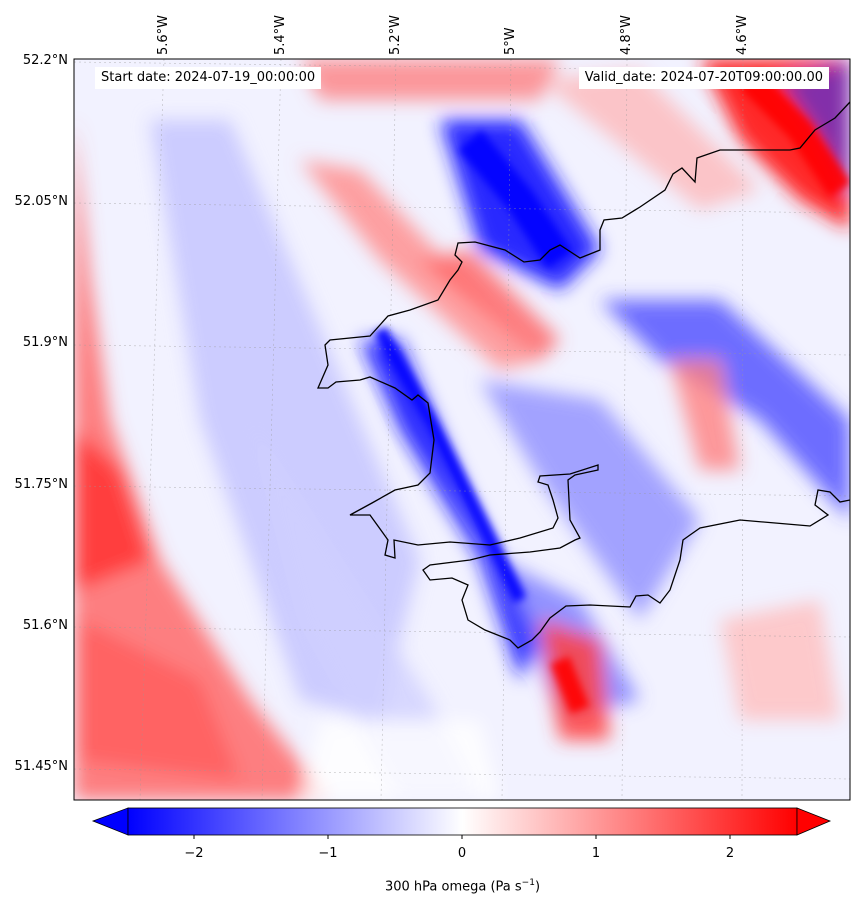  What do you see at coordinates (703, 78) in the screenshot?
I see `valid-date-label: Valid_date: 2024-07-20T09:00:00.00` at bounding box center [703, 78].